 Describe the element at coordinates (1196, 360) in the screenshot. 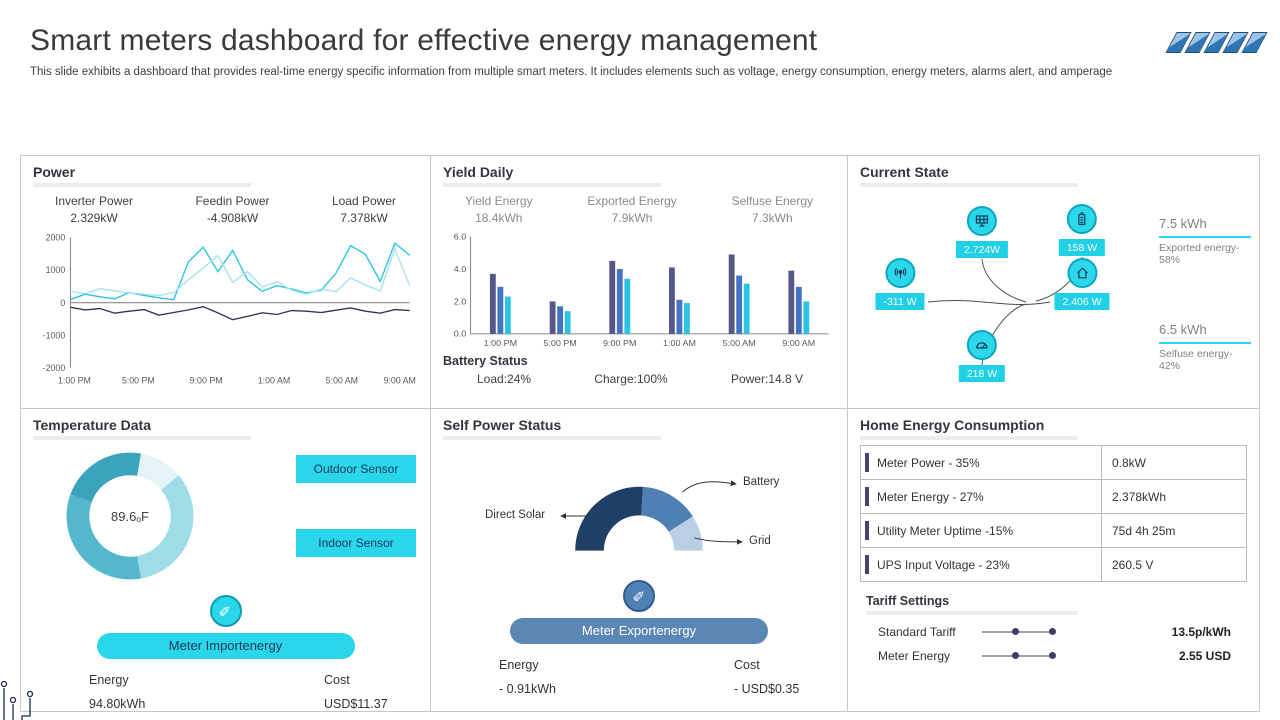

I see `metric-label: Selfuse energy-42%` at that location.